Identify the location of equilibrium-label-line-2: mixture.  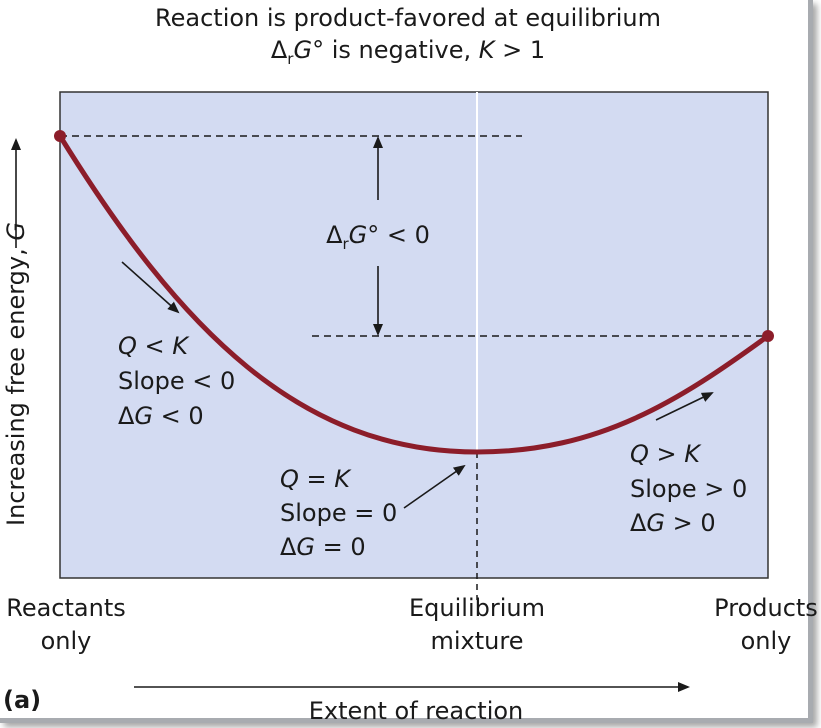
(477, 641).